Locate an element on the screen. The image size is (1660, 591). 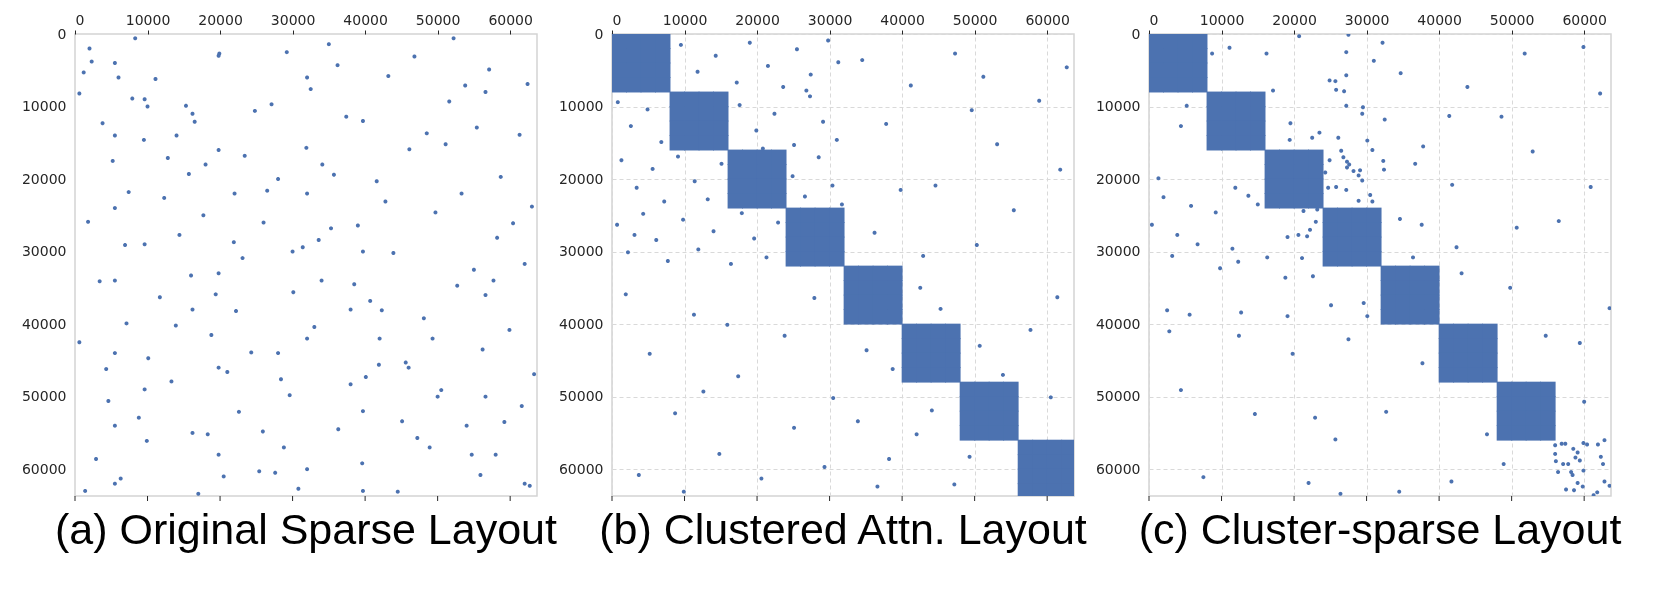
text: (a) Original Sparse Layout is located at coordinates (306, 528).